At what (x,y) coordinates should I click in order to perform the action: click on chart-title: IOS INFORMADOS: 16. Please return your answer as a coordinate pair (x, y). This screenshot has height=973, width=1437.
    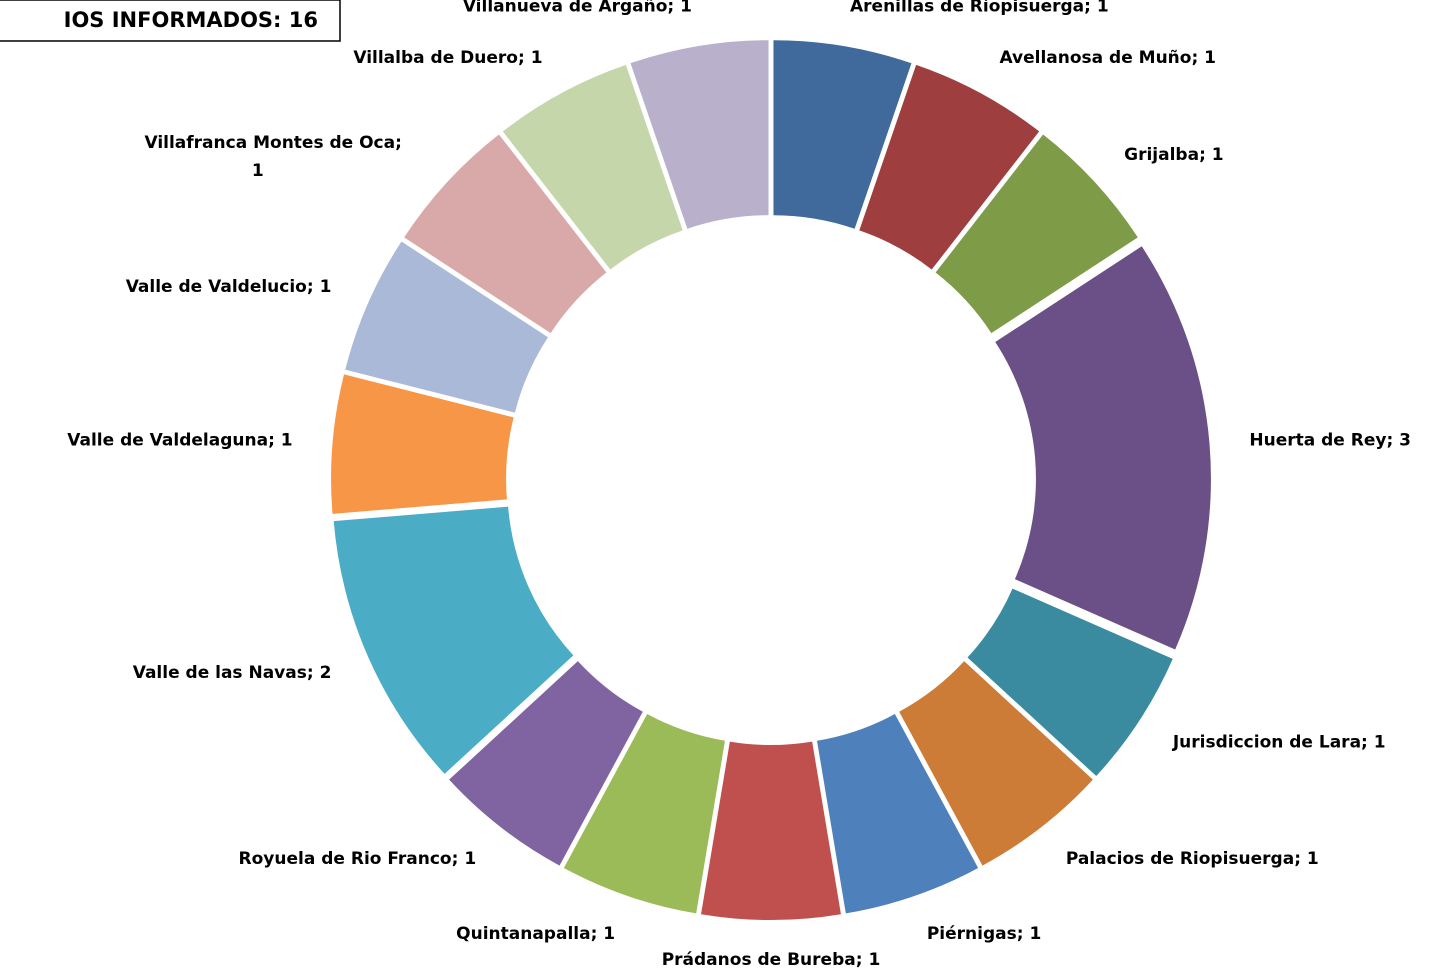
    Looking at the image, I should click on (191, 20).